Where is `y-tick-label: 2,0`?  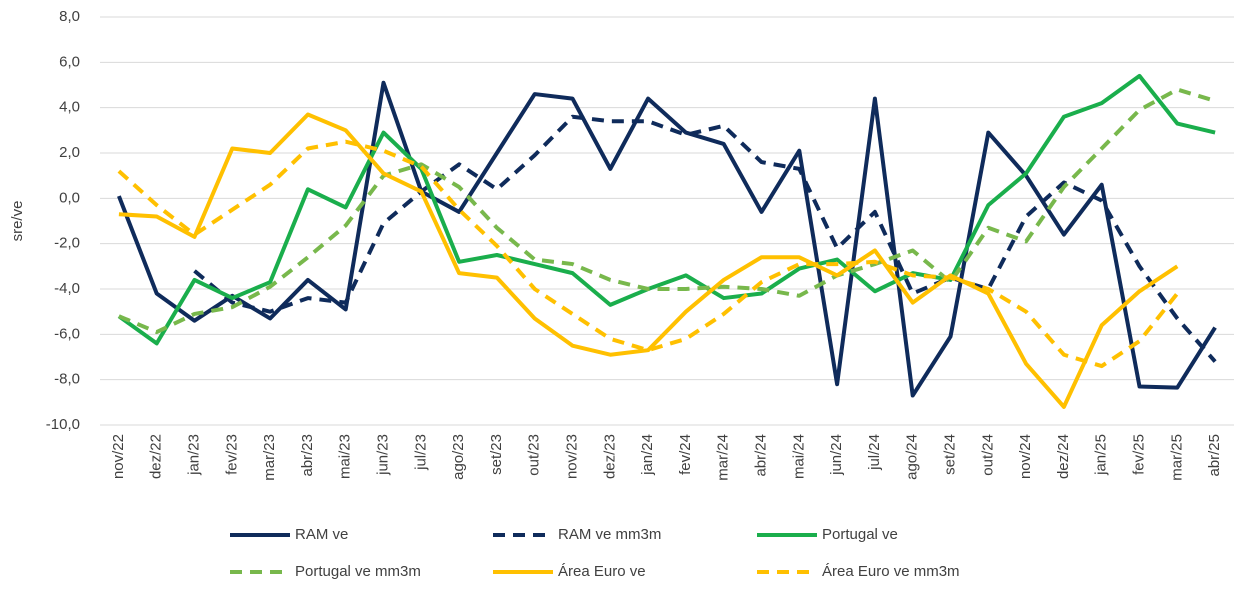 y-tick-label: 2,0 is located at coordinates (69, 152).